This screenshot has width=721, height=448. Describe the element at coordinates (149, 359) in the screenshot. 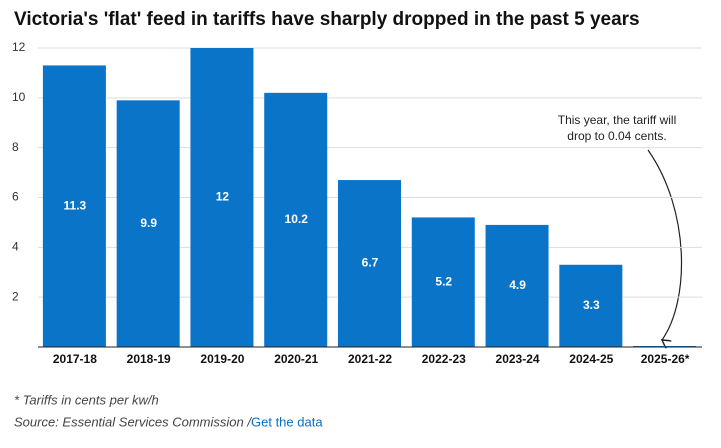

I see `x-tick-label: 2018-19` at that location.